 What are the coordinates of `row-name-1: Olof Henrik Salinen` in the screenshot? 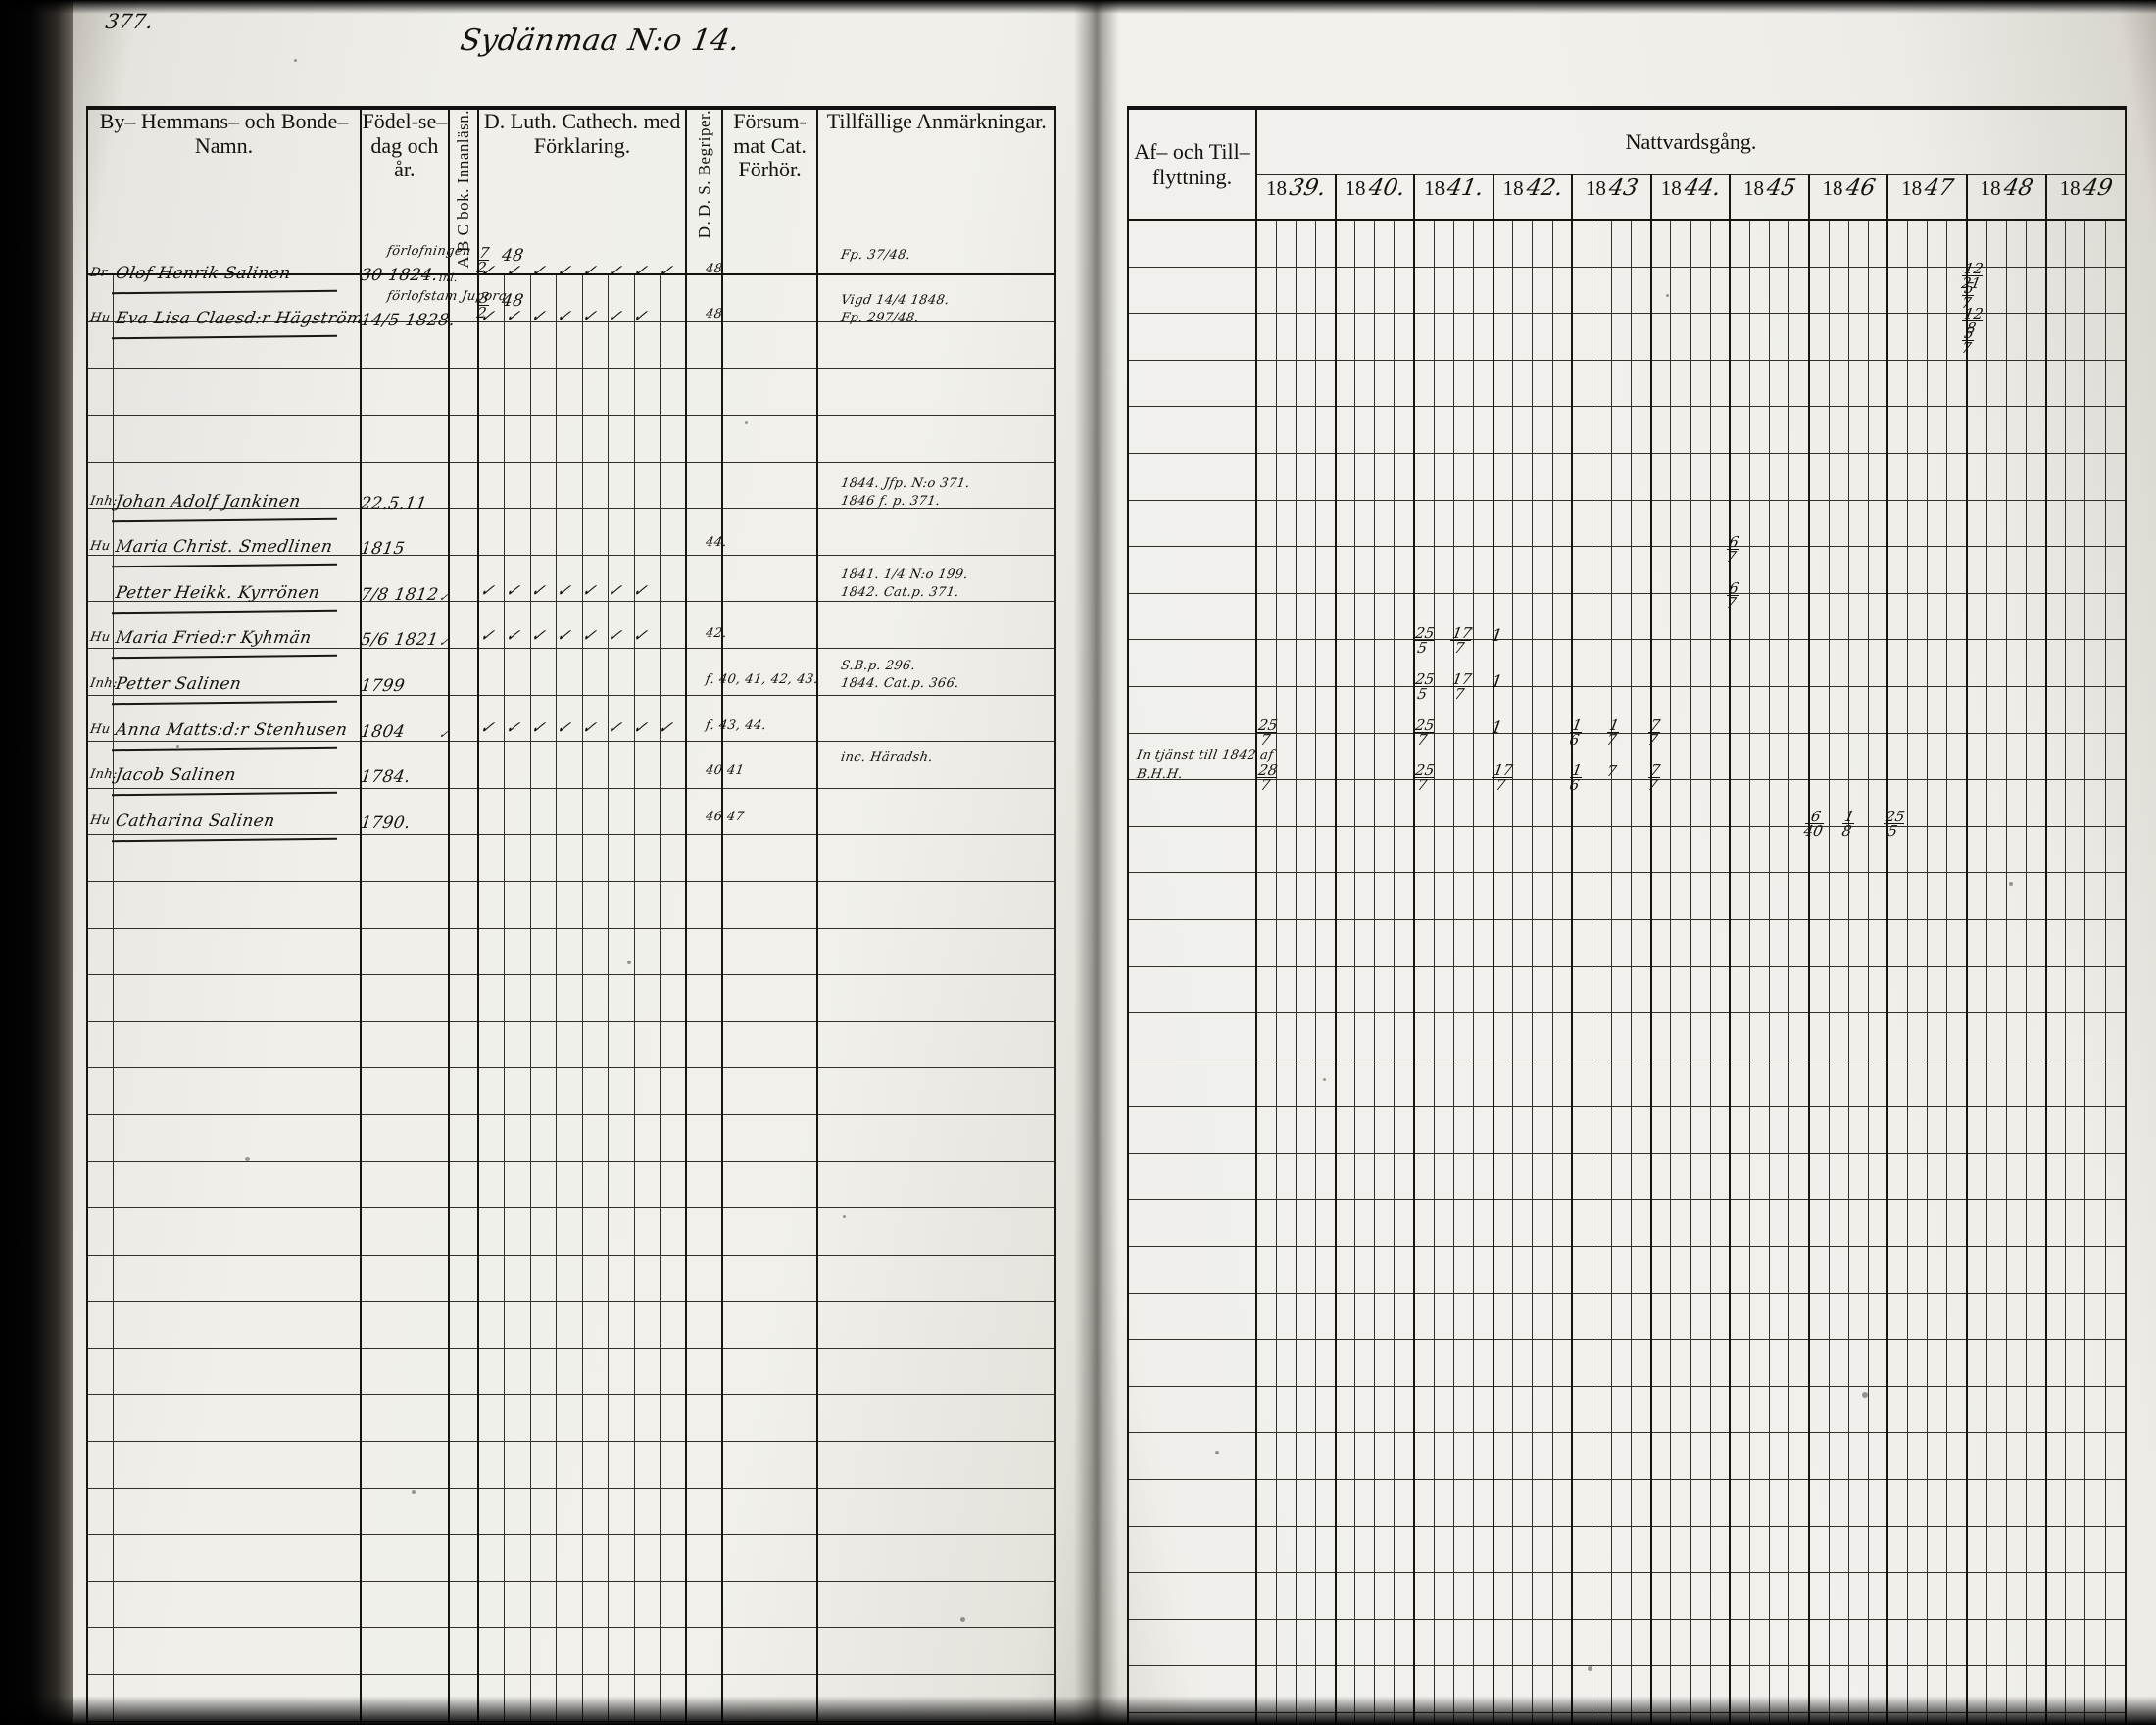 It's located at (203, 273).